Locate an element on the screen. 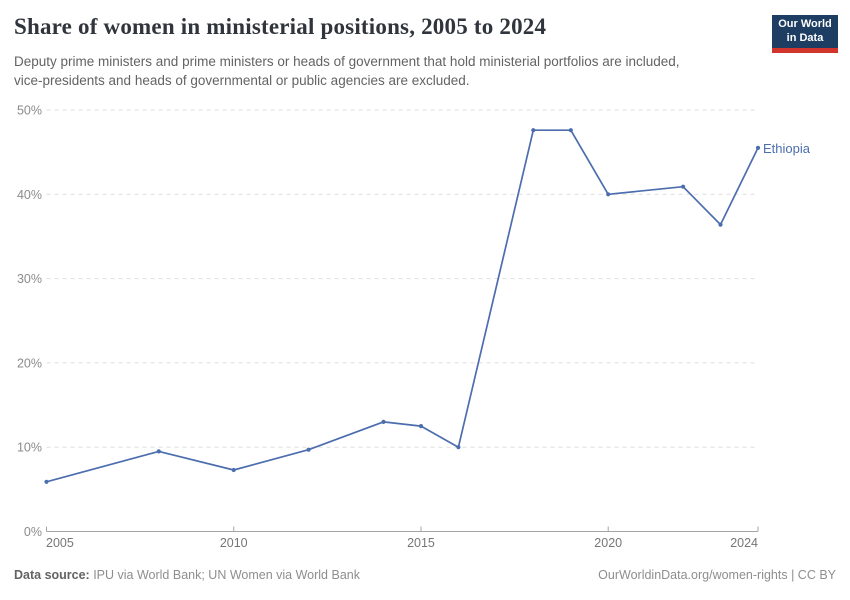 The width and height of the screenshot is (850, 600). series-label-ethiopia: Ethiopia is located at coordinates (786, 148).